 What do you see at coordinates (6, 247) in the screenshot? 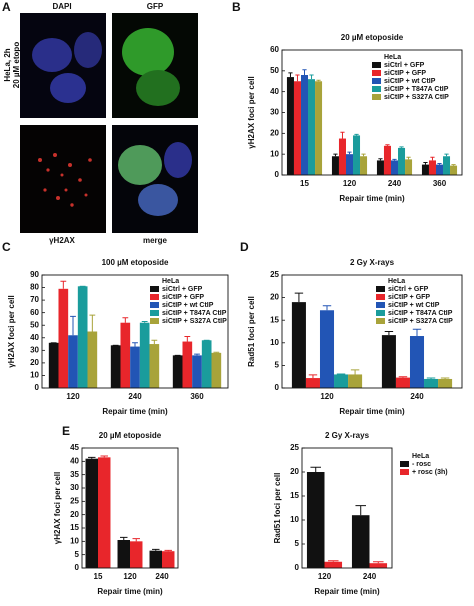
I see `panel-letter: C` at bounding box center [6, 247].